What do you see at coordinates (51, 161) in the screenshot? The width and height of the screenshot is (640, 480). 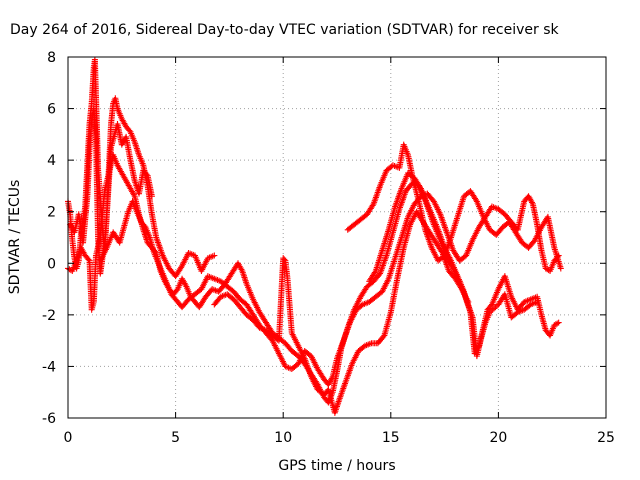 I see `y-tick-label: 4` at bounding box center [51, 161].